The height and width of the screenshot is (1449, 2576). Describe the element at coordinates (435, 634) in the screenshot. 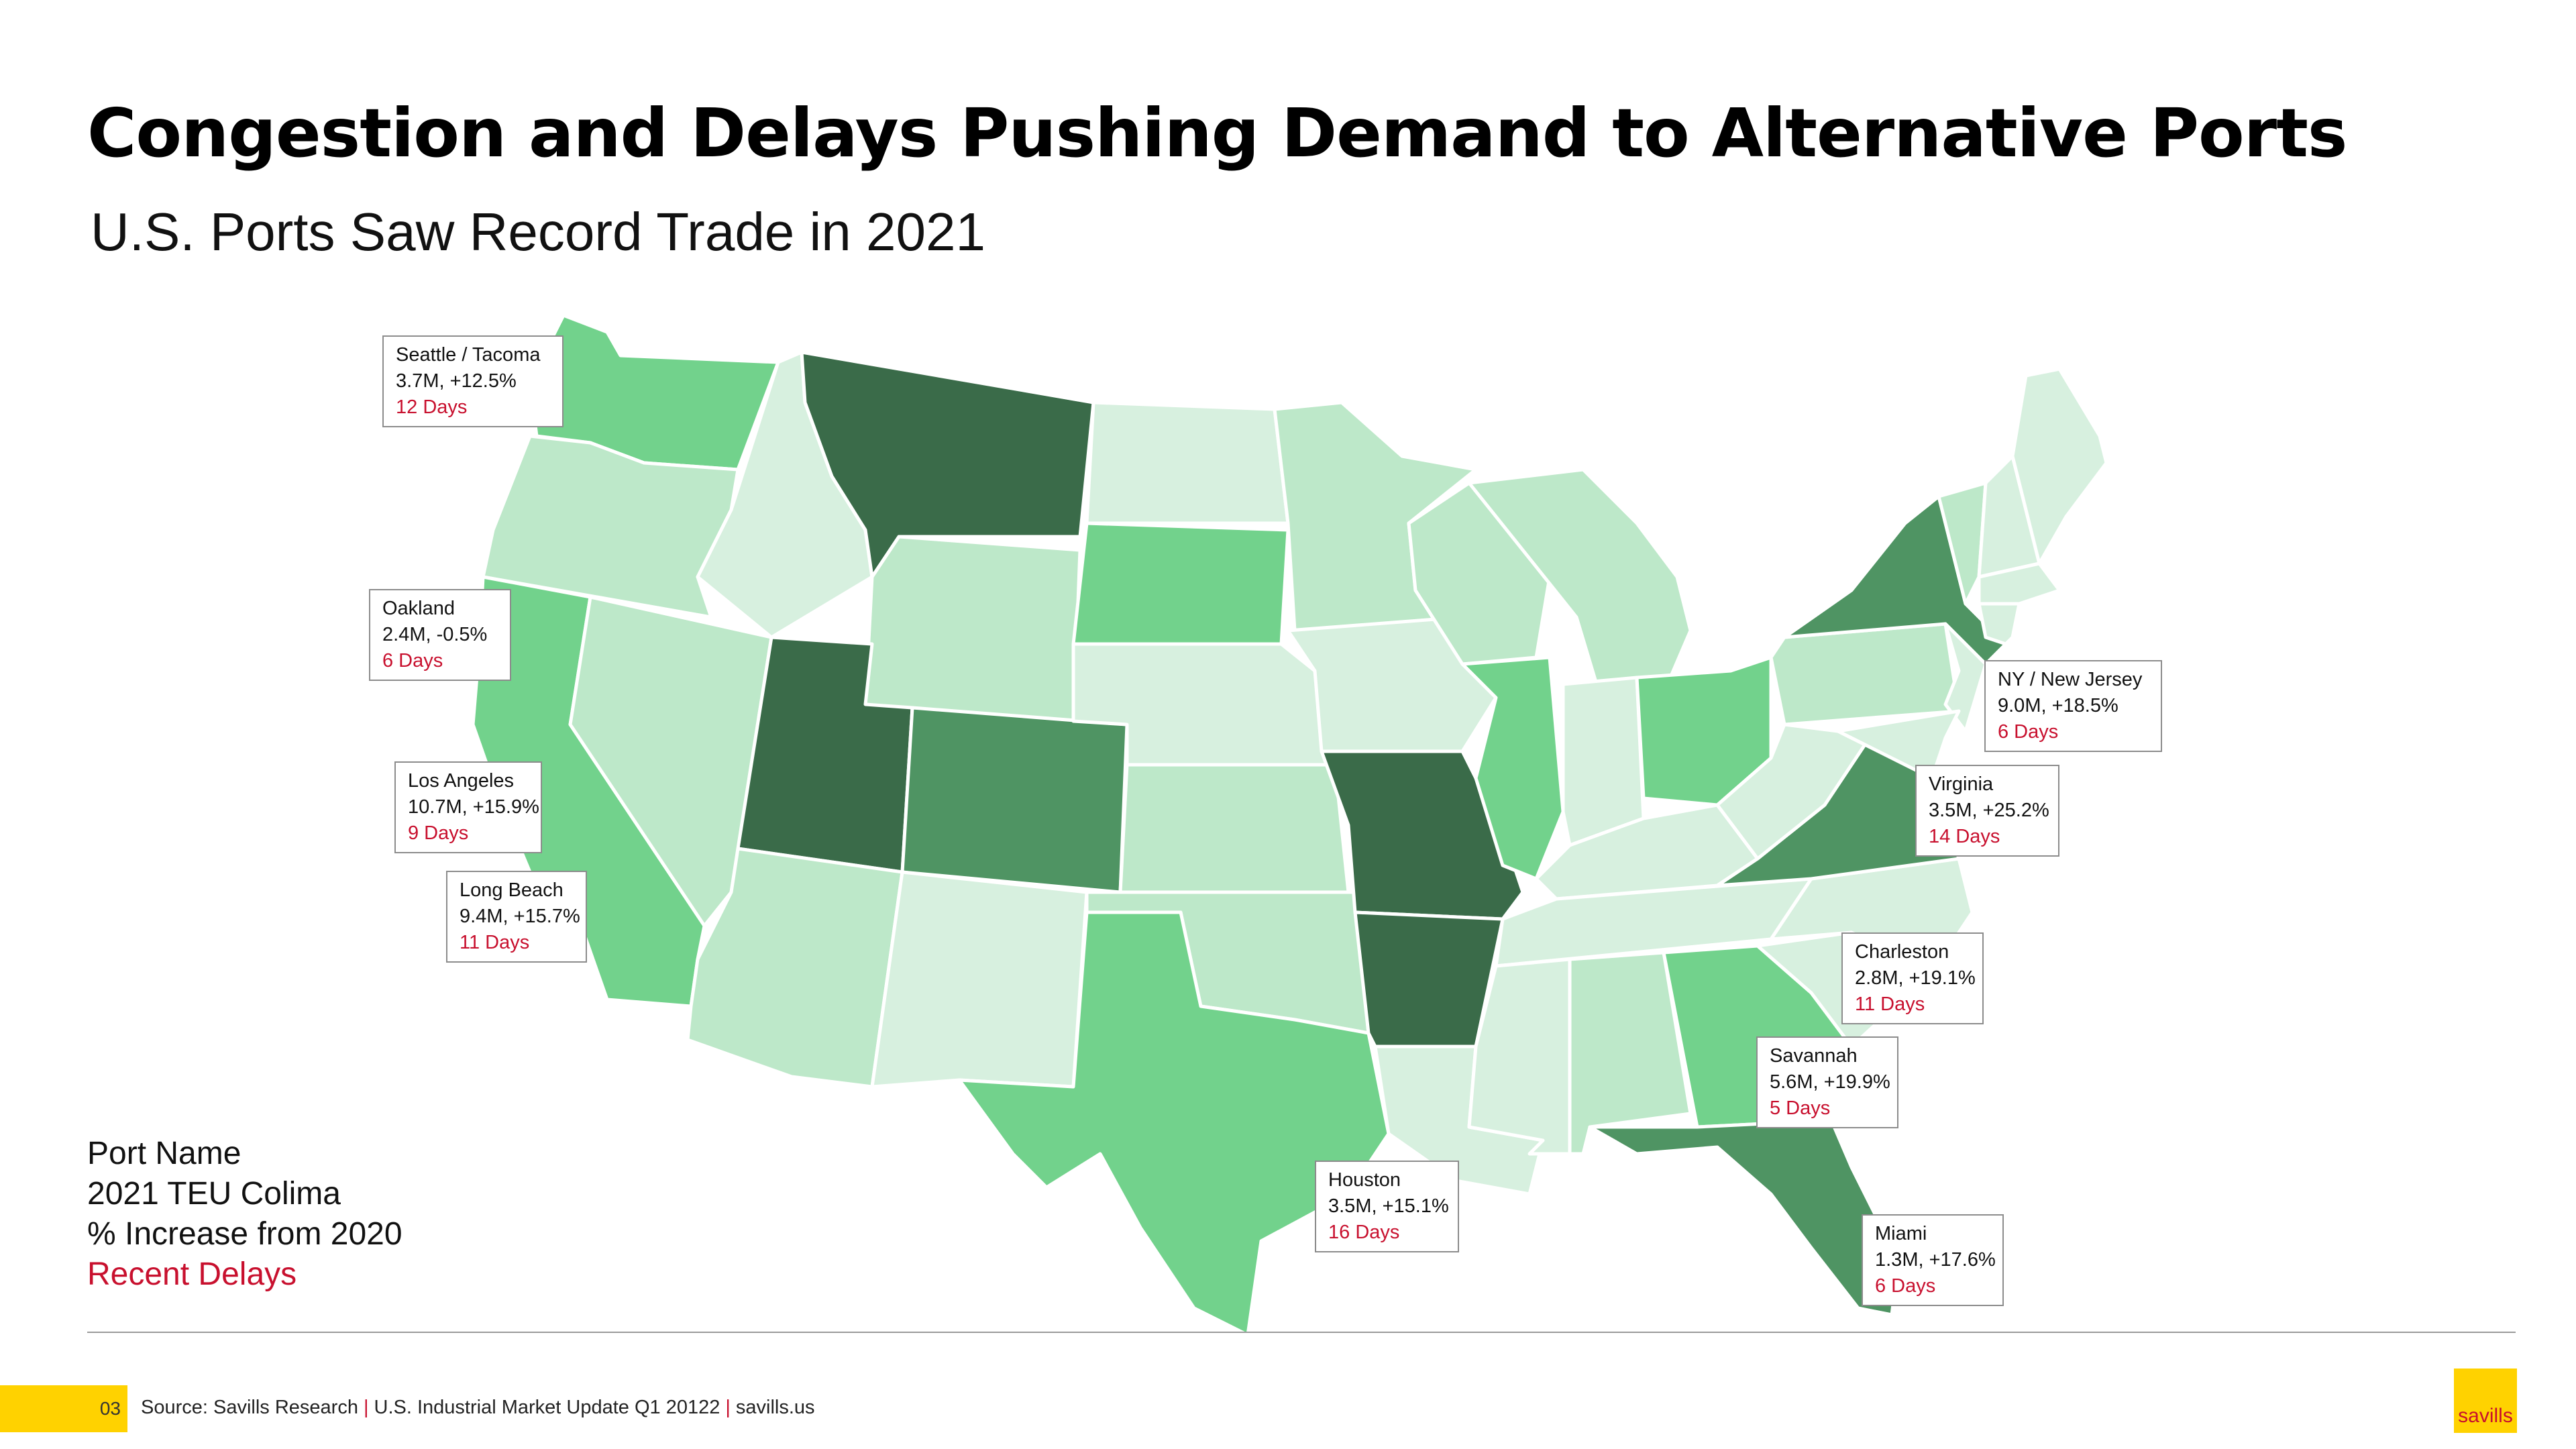

I see `port-stats: 2.4M, -0.5%` at that location.